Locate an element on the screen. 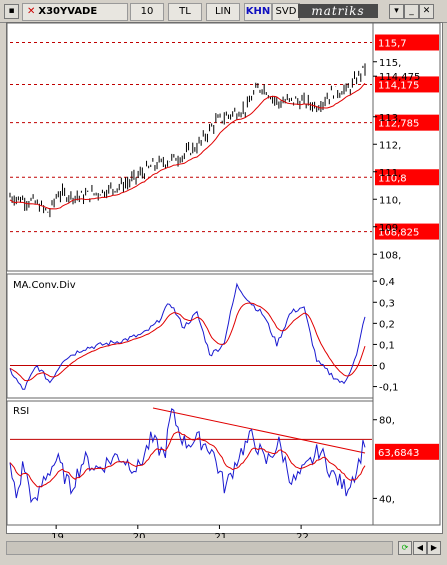 This screenshot has height=565, width=447. x-tick-label: 21 is located at coordinates (220, 537).